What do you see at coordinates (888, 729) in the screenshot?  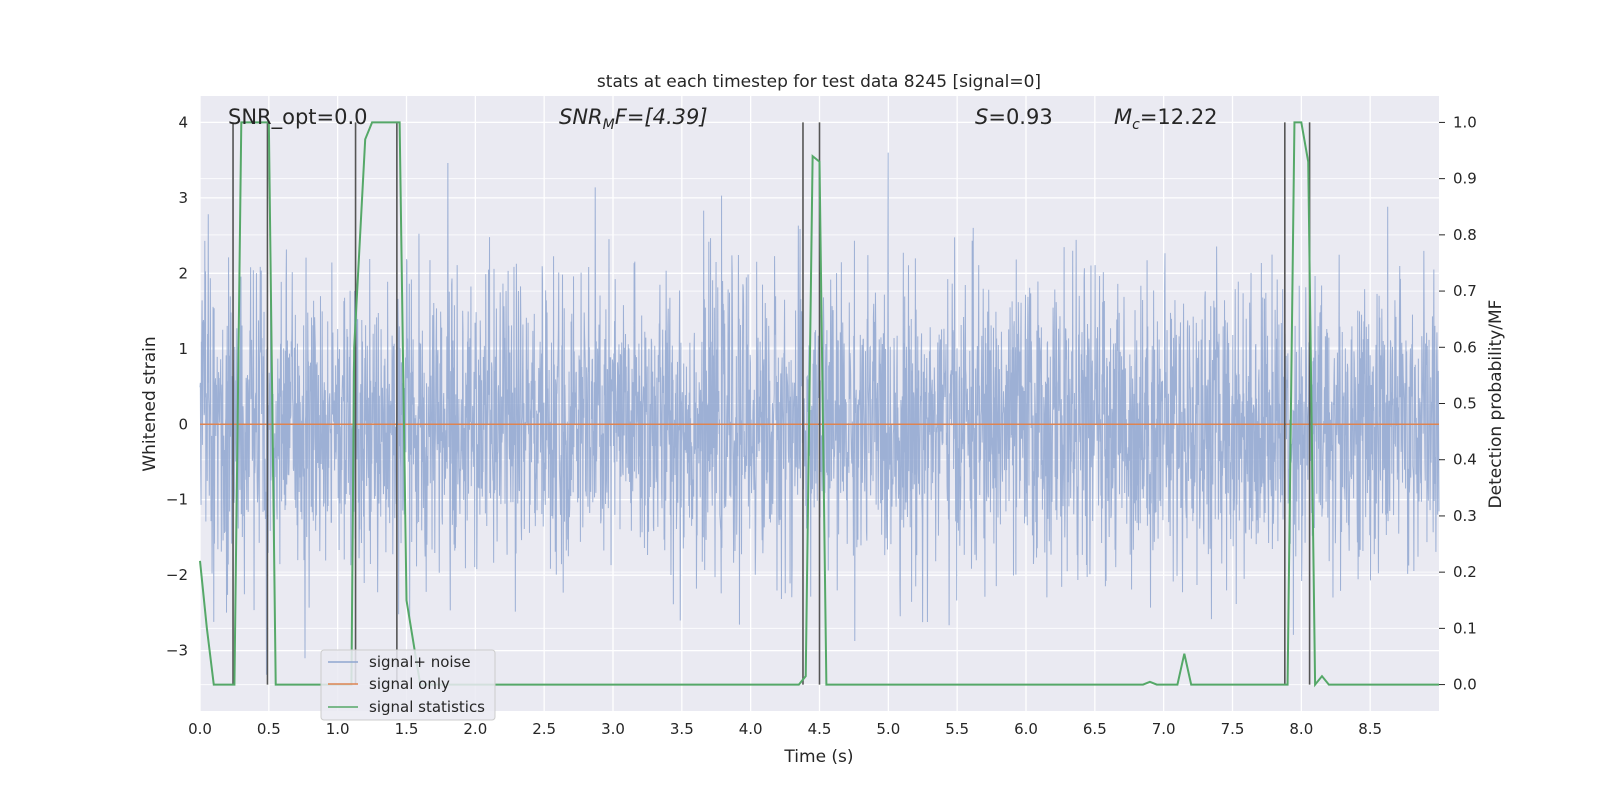 I see `x-tick-label: 5.0` at bounding box center [888, 729].